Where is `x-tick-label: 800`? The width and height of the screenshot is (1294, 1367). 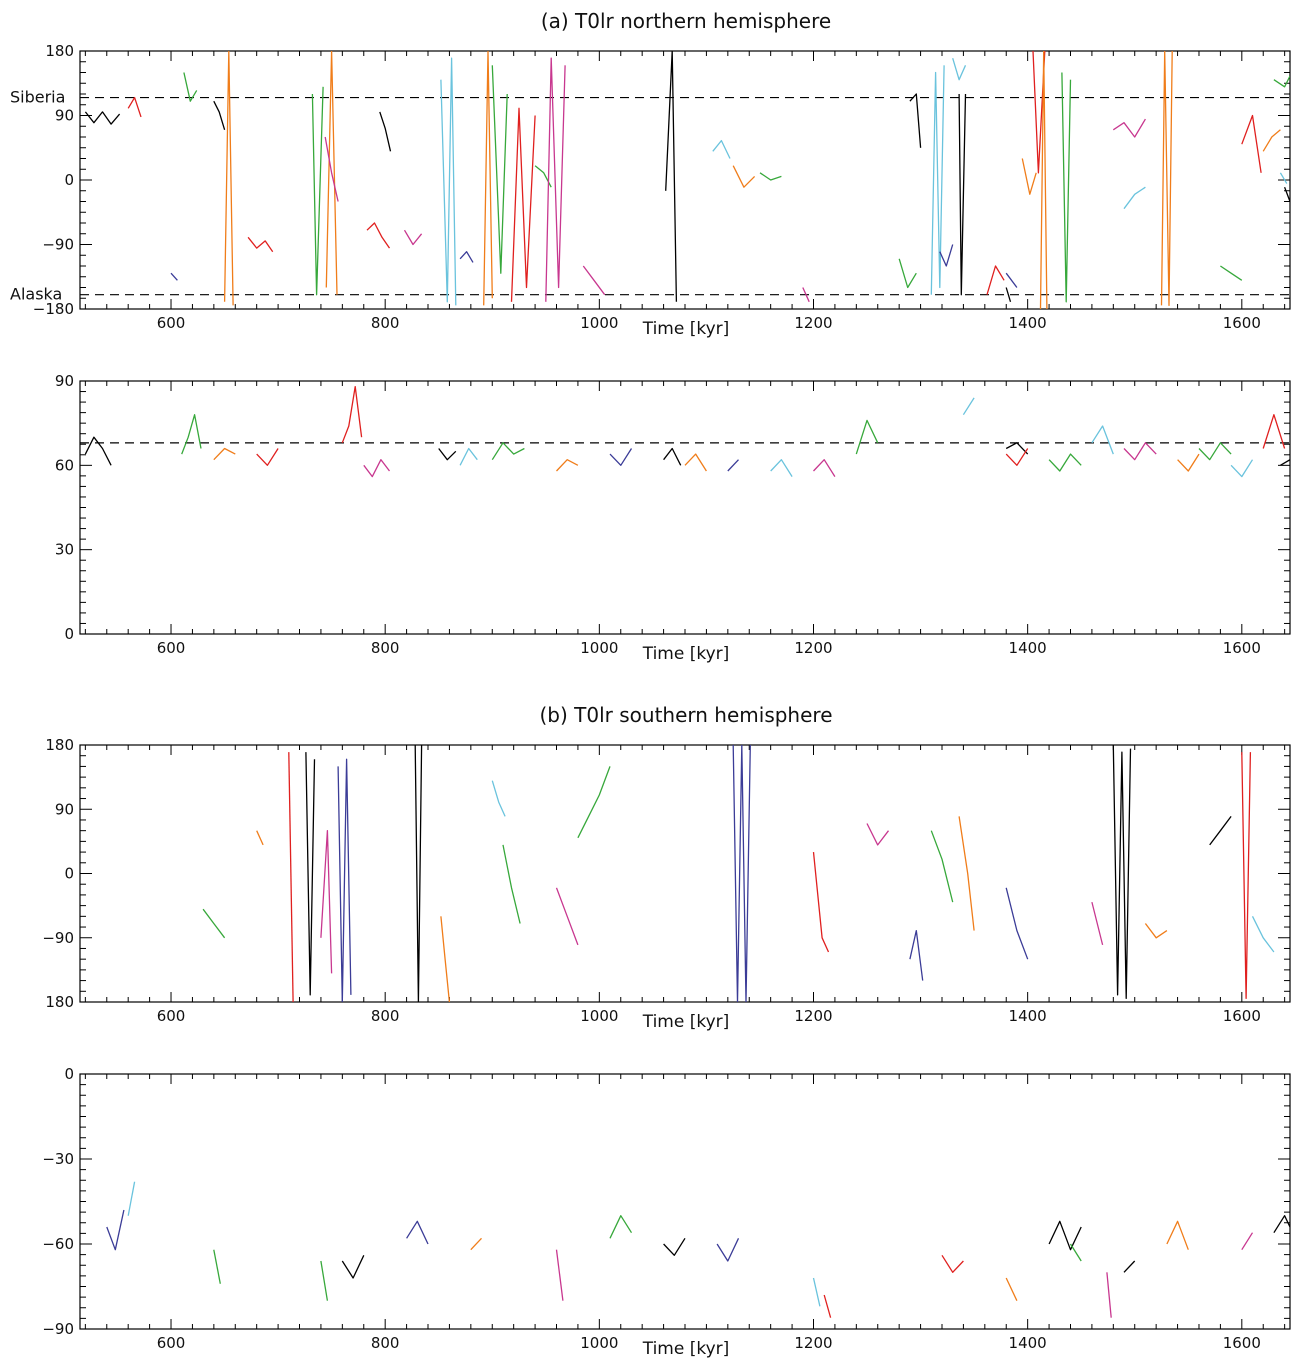
x-tick-label: 800 is located at coordinates (385, 323).